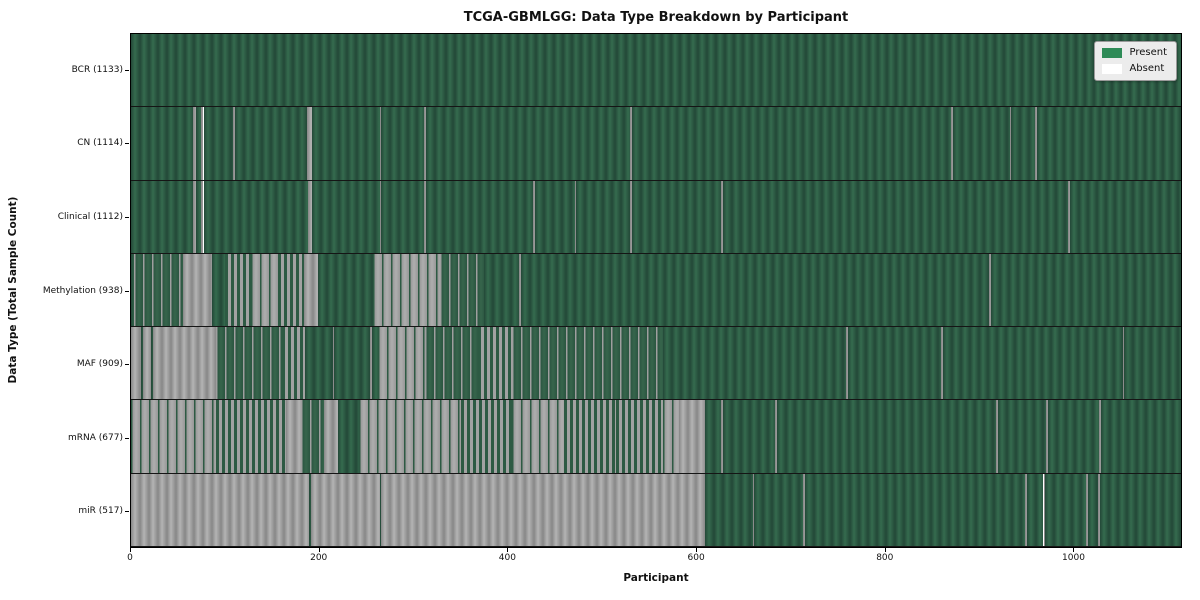  I want to click on y-tick-label-maf: MAF (909), so click(99, 364).